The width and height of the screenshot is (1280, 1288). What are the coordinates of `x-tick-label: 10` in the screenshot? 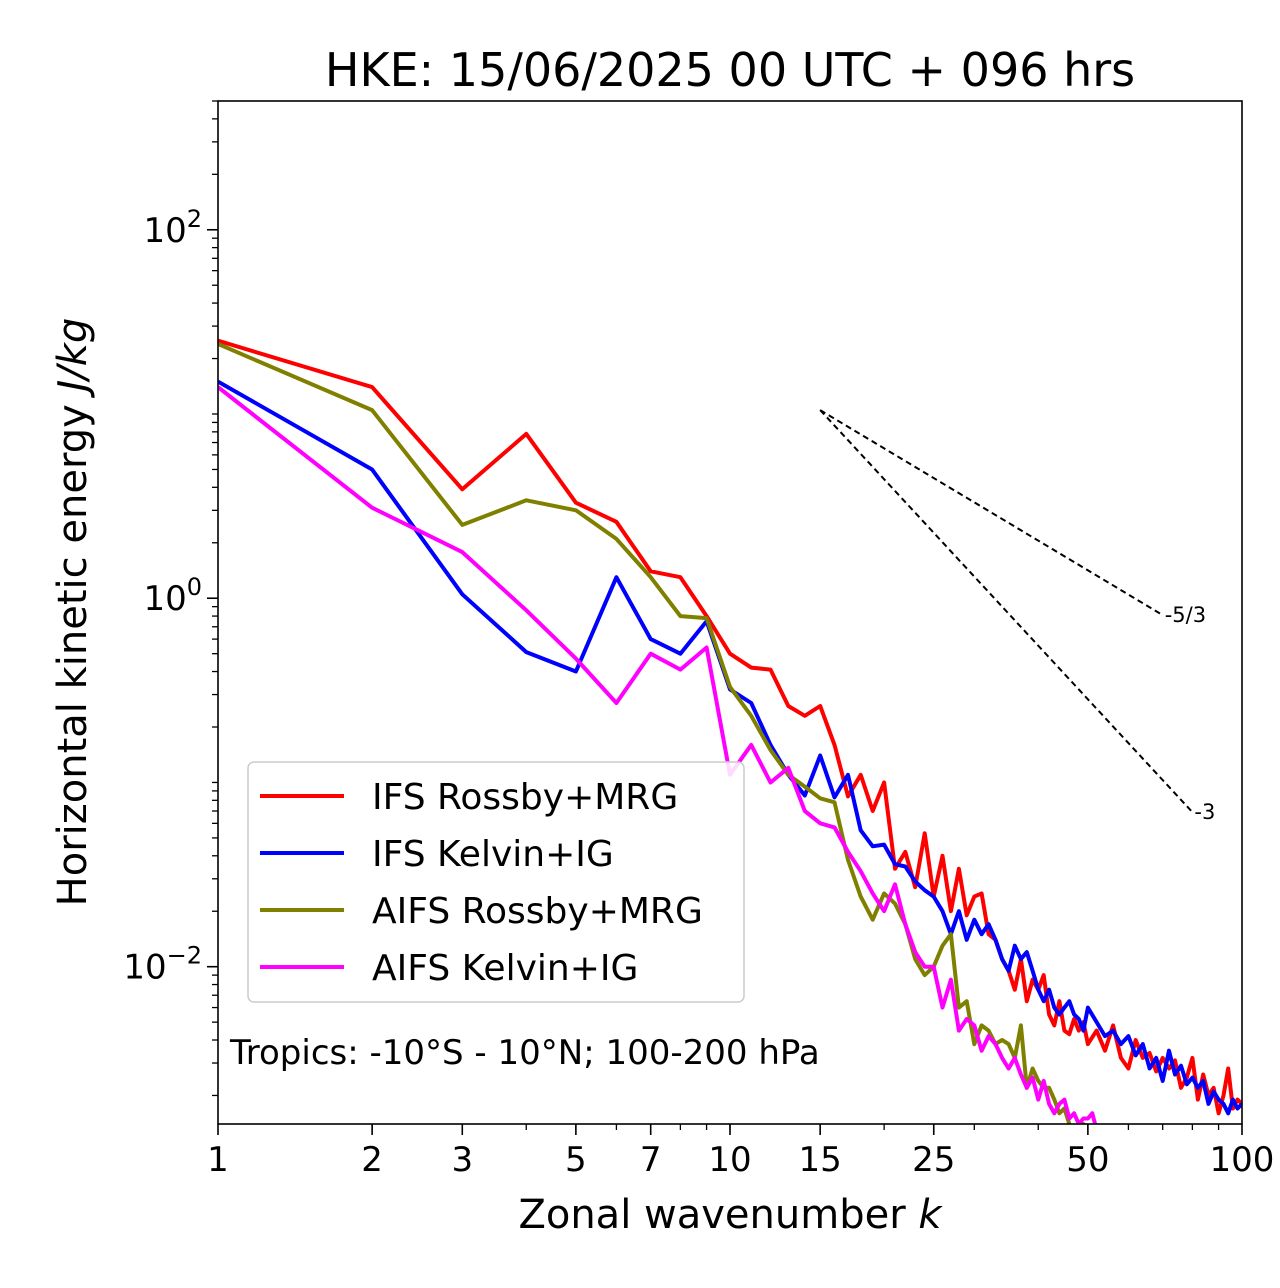 It's located at (729, 1160).